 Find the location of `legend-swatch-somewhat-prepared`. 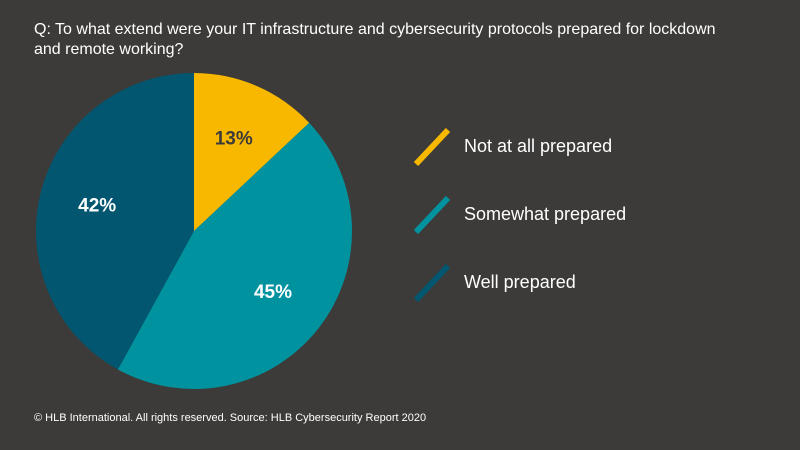

legend-swatch-somewhat-prepared is located at coordinates (432, 215).